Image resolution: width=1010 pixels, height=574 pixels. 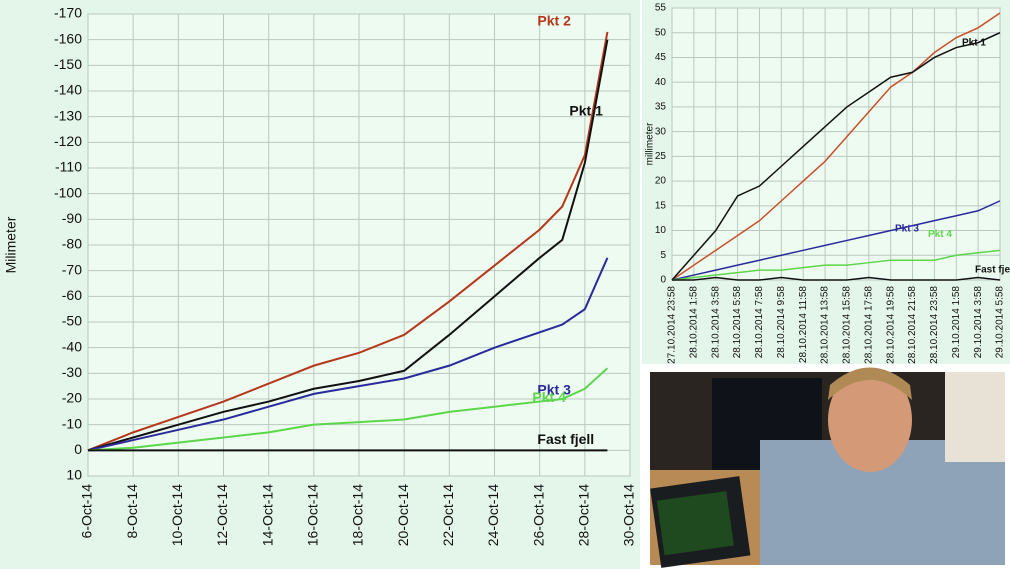 What do you see at coordinates (177, 515) in the screenshot?
I see `x-tick-label: 10-Oct-14` at bounding box center [177, 515].